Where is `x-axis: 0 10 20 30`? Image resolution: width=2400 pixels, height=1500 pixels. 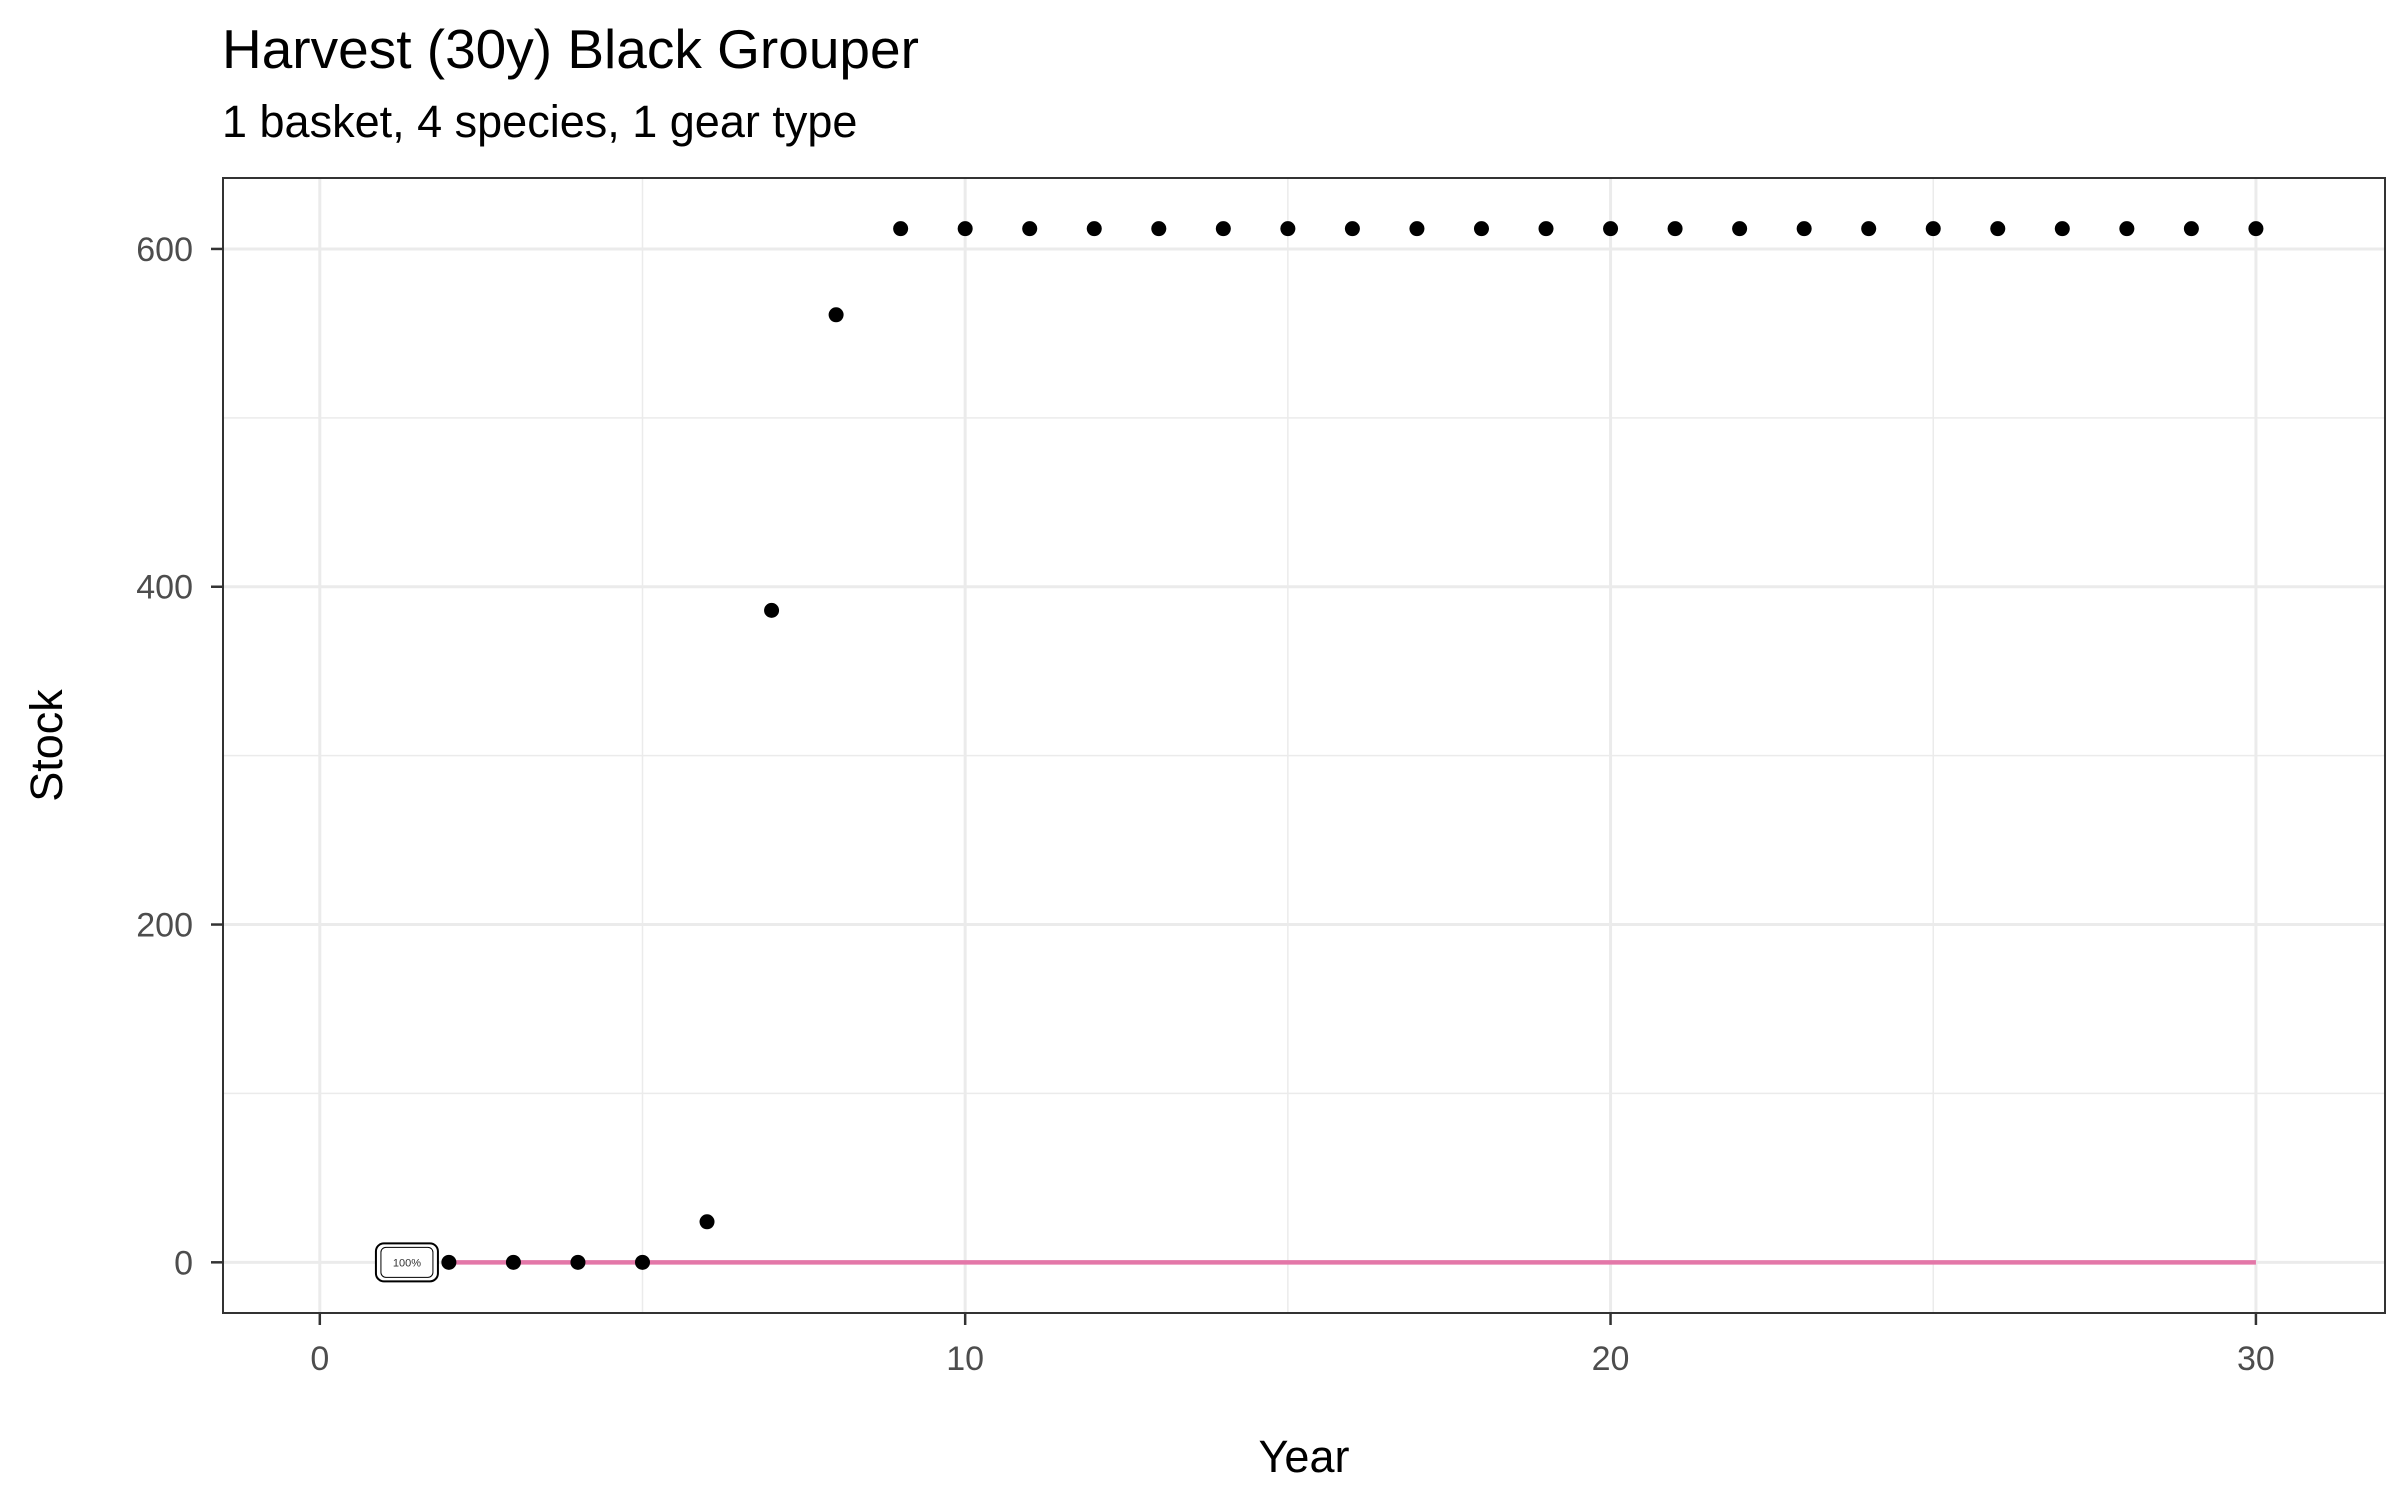 x-axis: 0 10 20 30 is located at coordinates (1292, 1345).